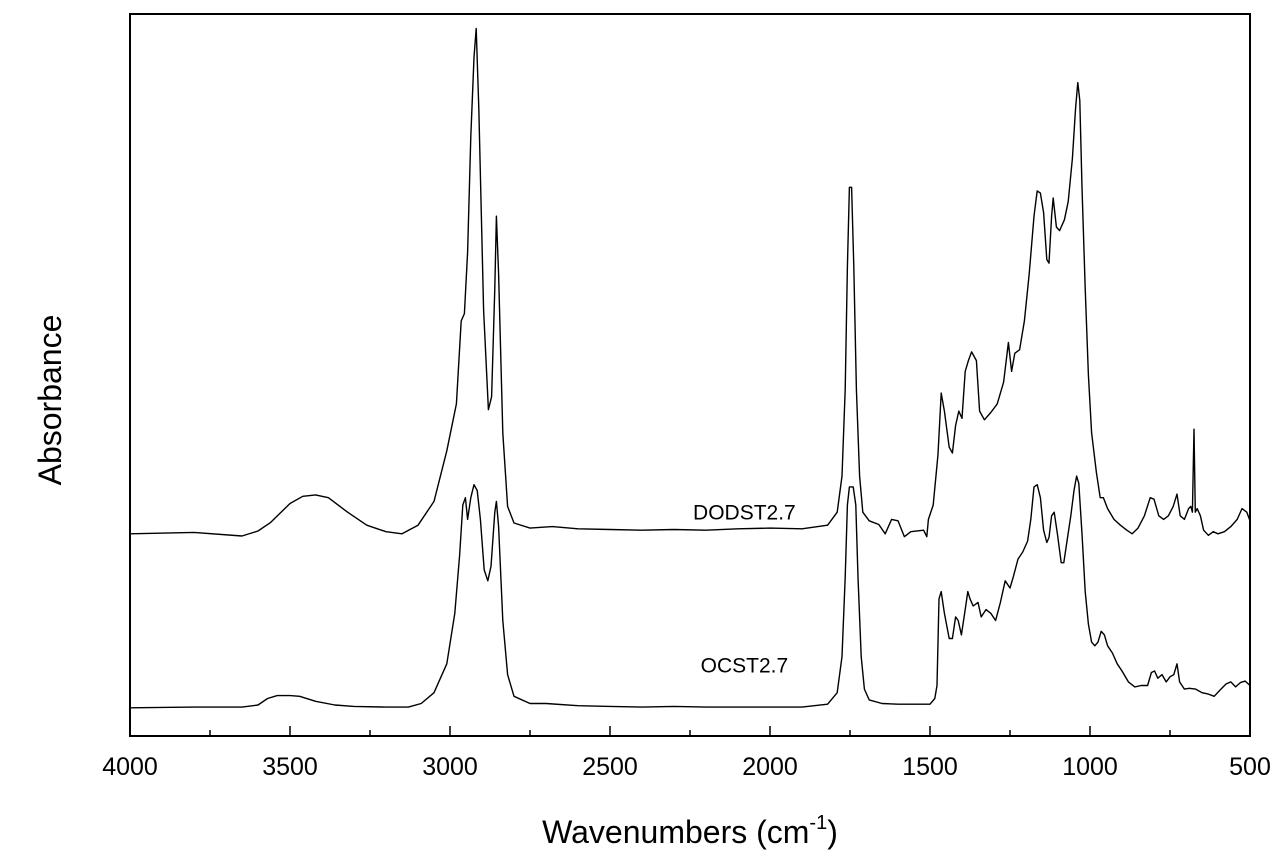 Image resolution: width=1281 pixels, height=864 pixels. I want to click on x-axis-tick-labels: 4000 3500 3000 2500 2000 1500 1000 500, so click(686, 767).